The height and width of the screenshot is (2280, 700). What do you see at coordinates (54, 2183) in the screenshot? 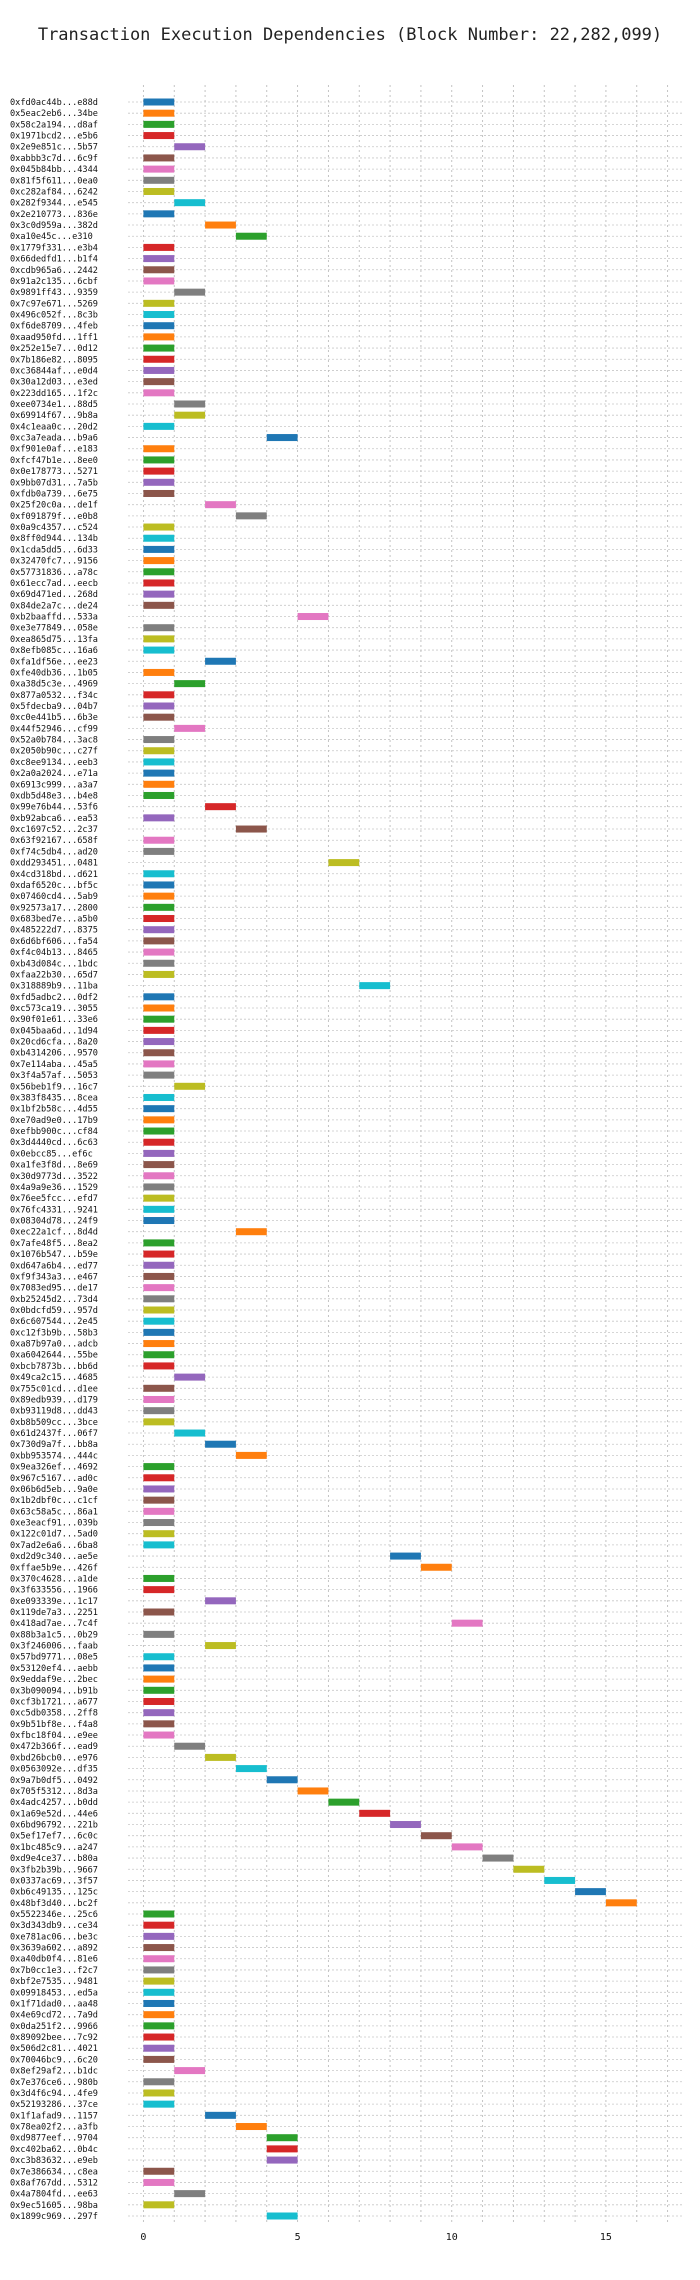
I see `transaction-label: 0x8af767dd...5312` at bounding box center [54, 2183].